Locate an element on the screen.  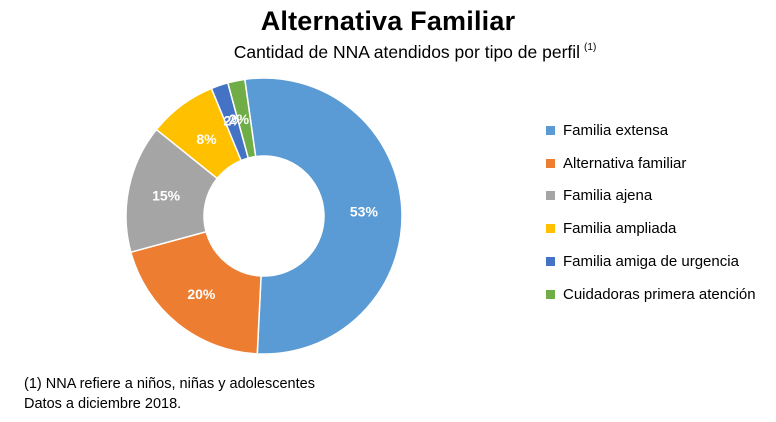
legend-item-alternativa-familiar: Alternativa familiar is located at coordinates (651, 163).